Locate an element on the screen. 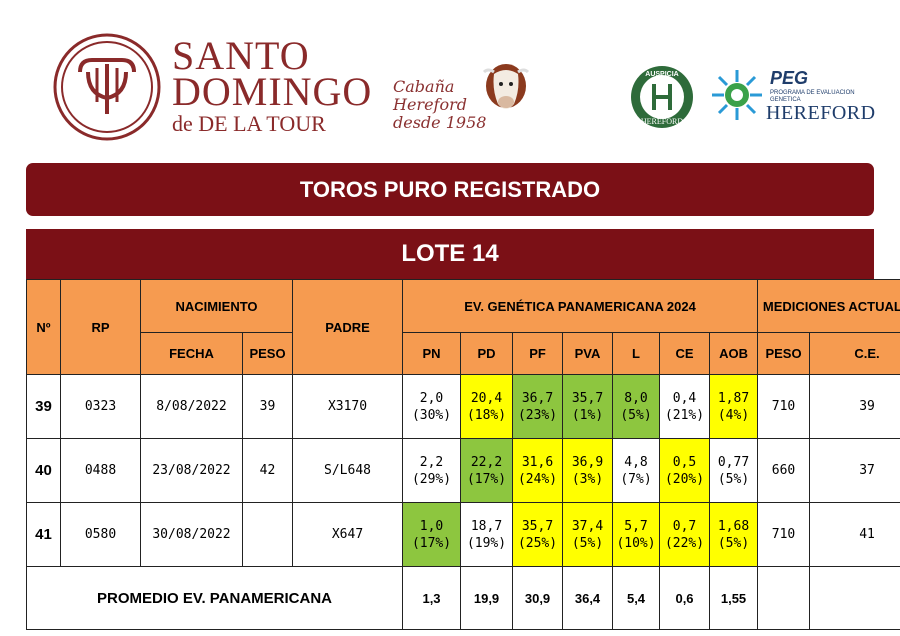  row-ev-pva: 36,9 (3%) is located at coordinates (588, 470).